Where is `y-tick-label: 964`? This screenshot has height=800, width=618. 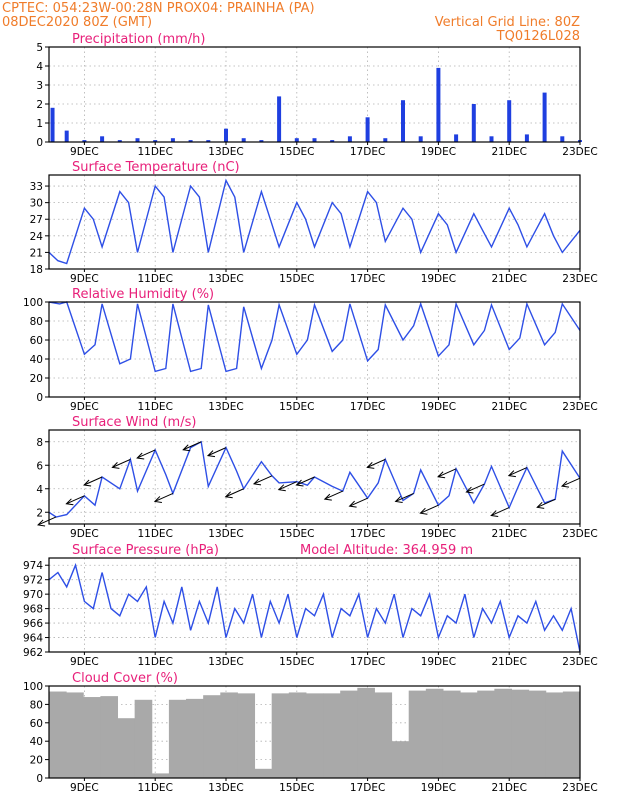 y-tick-label: 964 is located at coordinates (33, 639).